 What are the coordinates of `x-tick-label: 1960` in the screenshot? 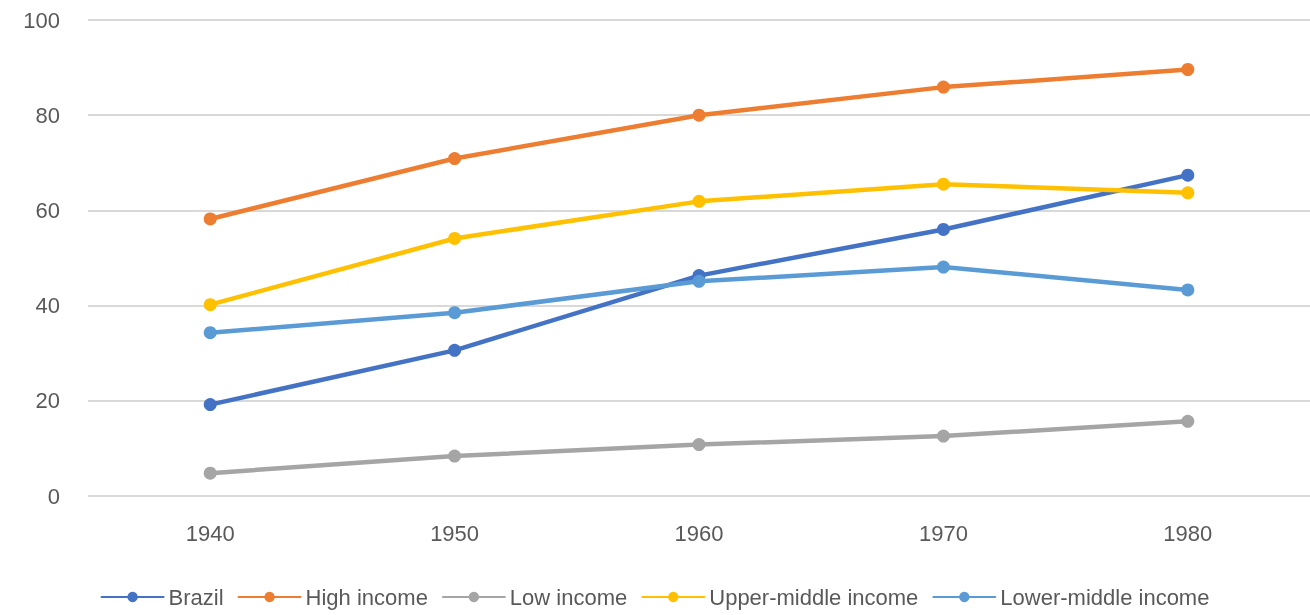 It's located at (699, 533).